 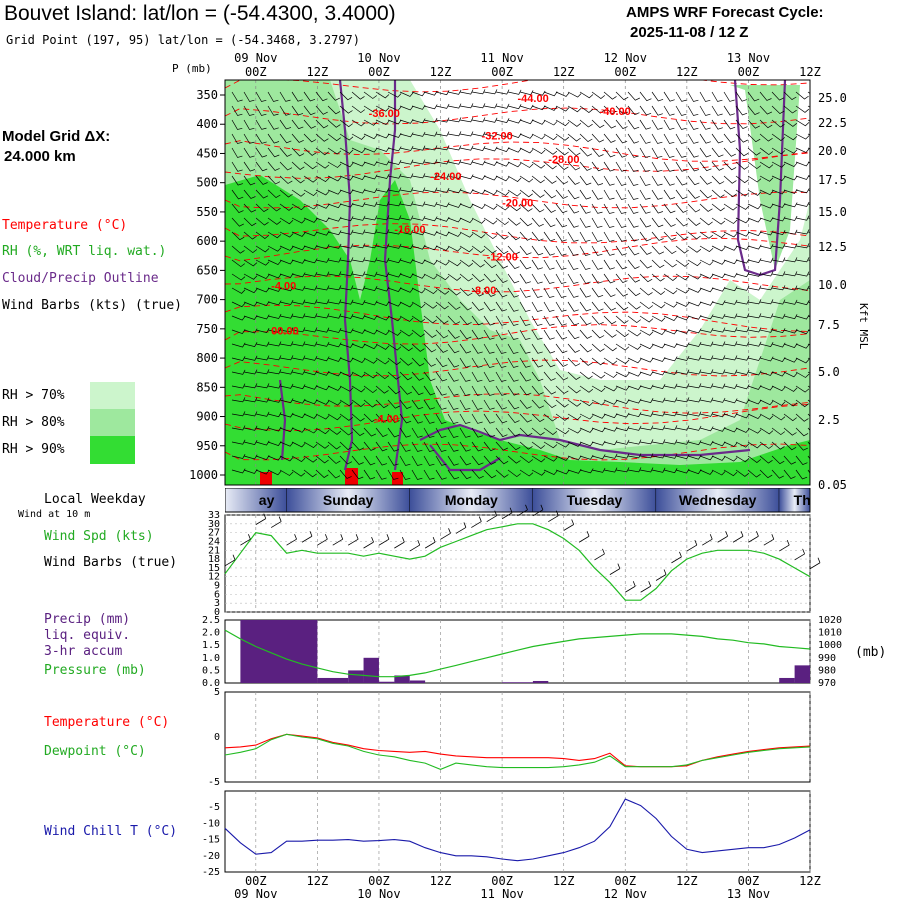 I want to click on top-time-tick: 12Z, so click(x=318, y=72).